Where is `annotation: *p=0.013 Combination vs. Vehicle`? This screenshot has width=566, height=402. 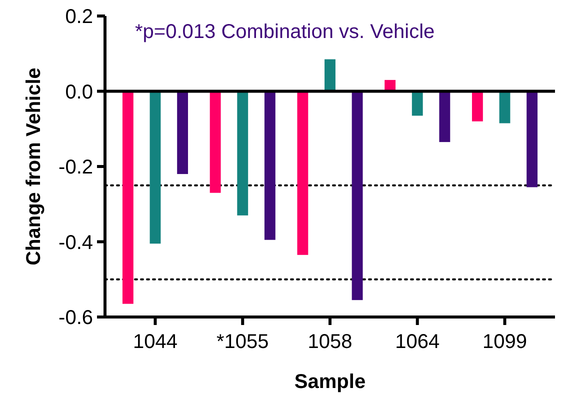
annotation: *p=0.013 Combination vs. Vehicle is located at coordinates (285, 32).